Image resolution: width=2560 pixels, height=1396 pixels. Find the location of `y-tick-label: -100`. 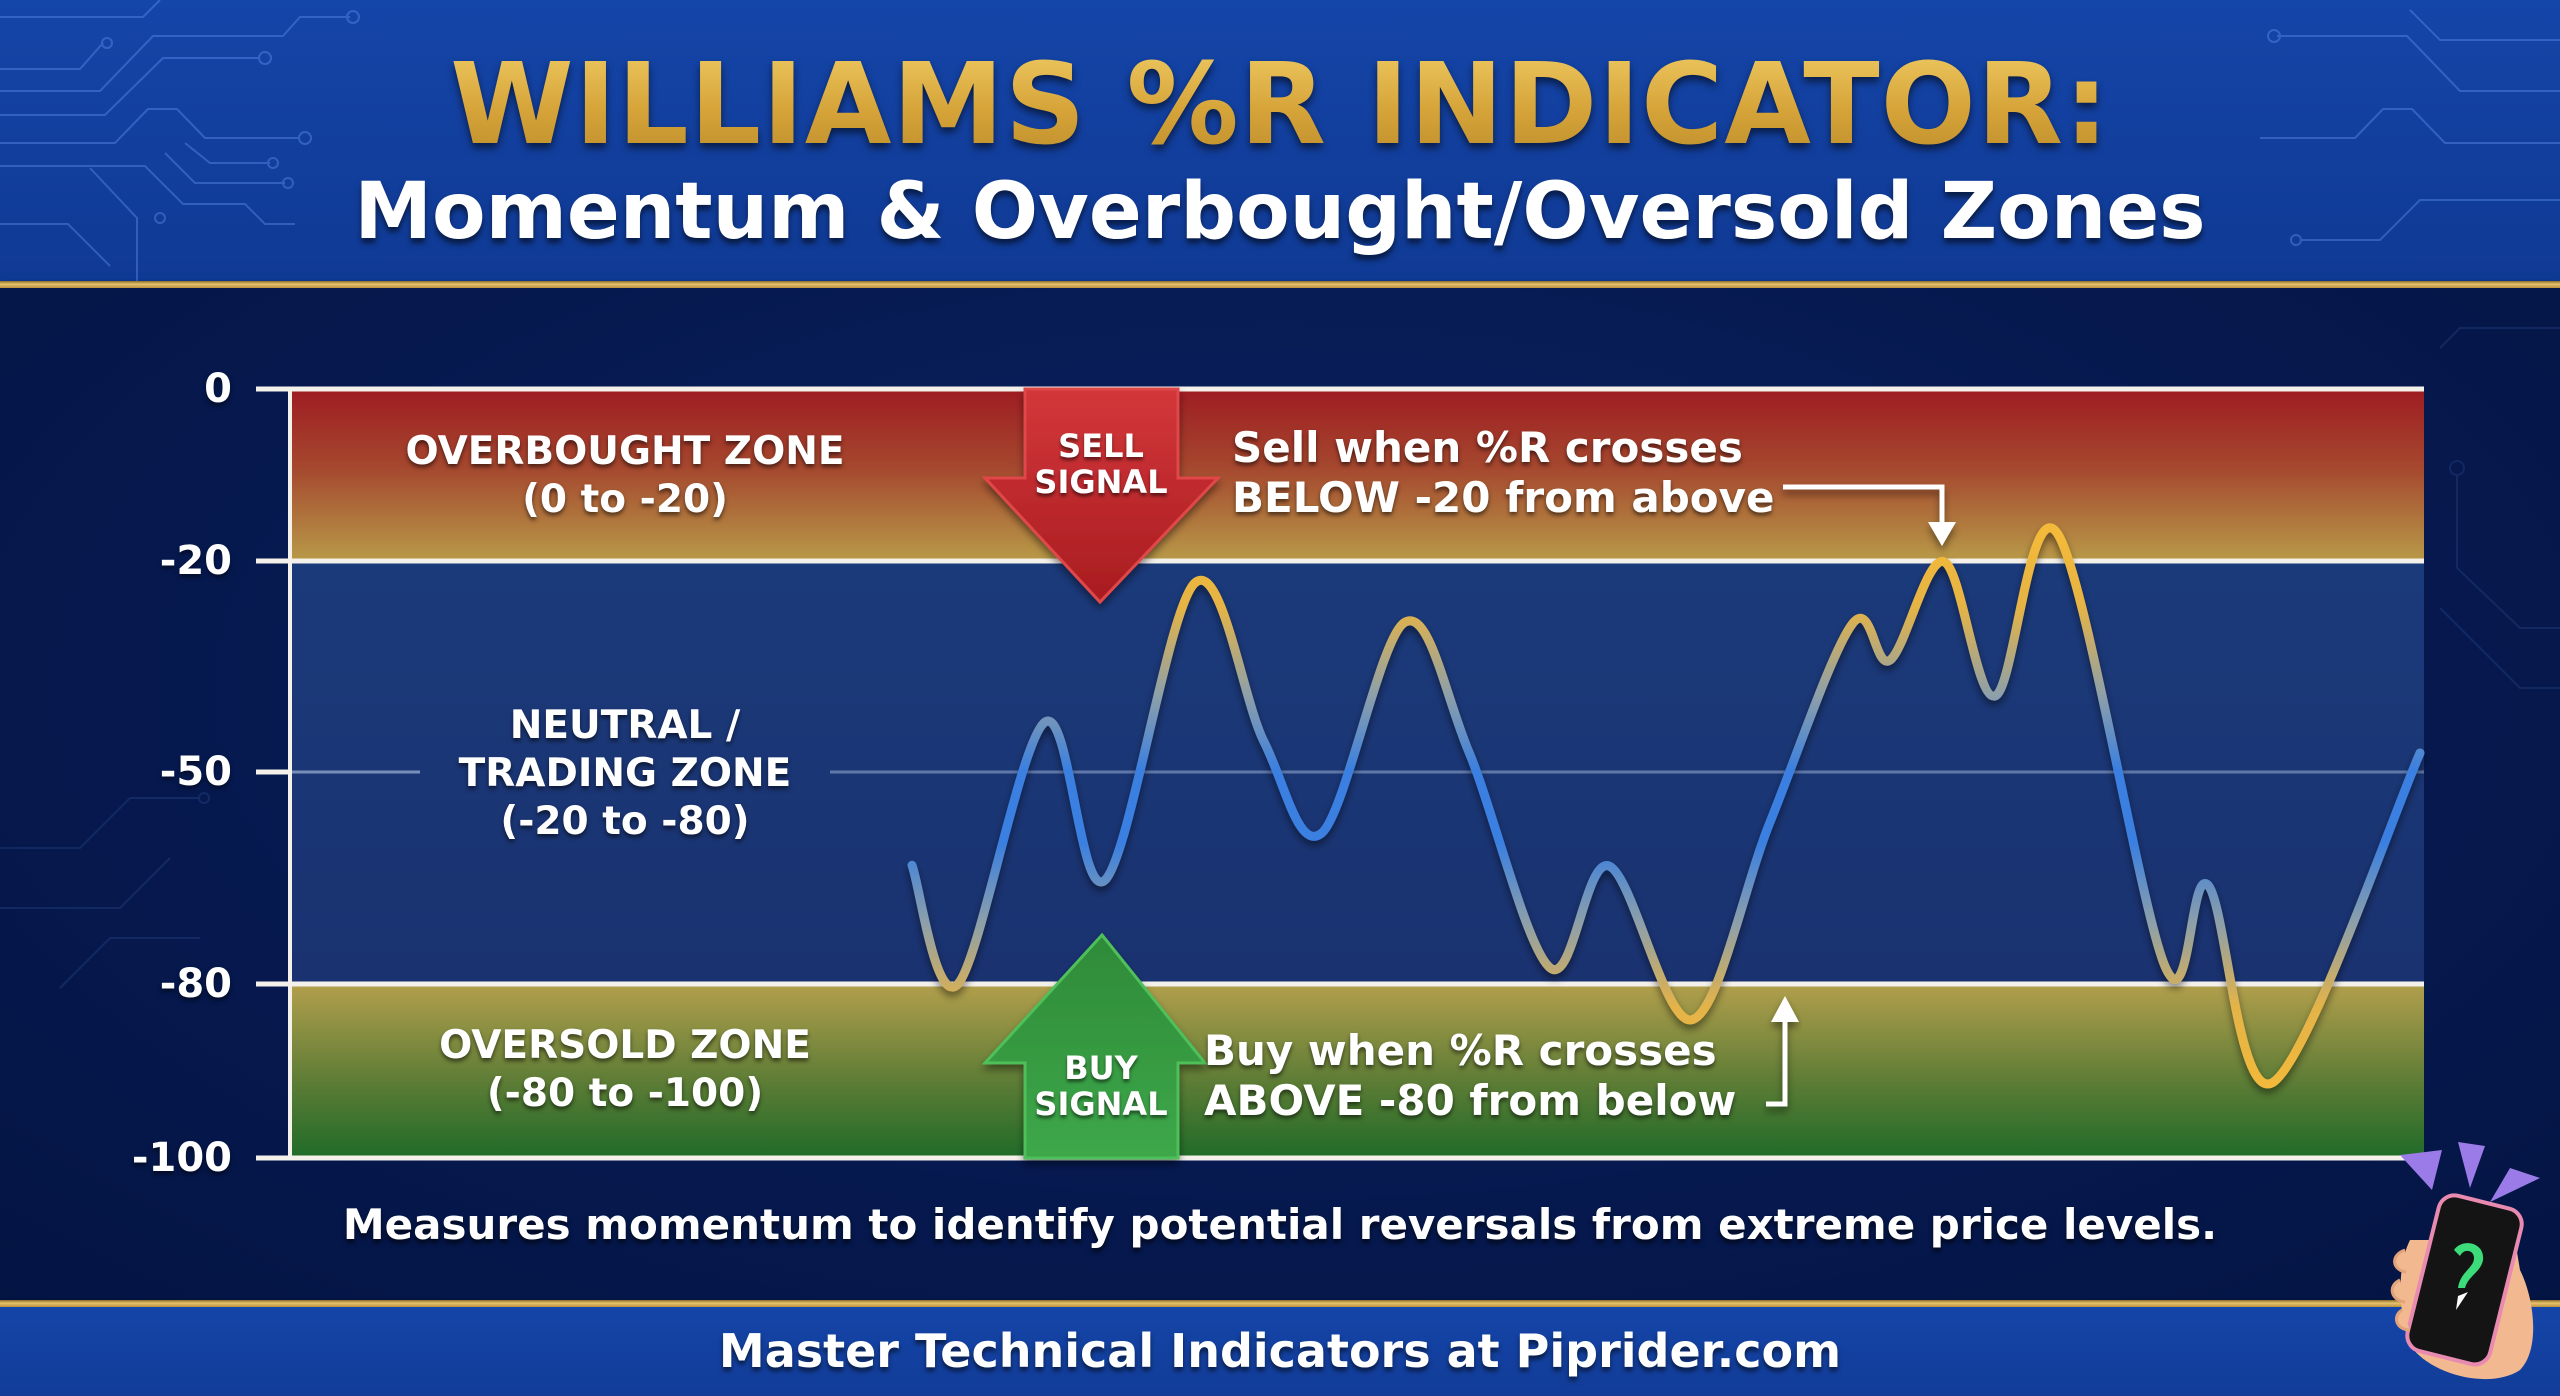

y-tick-label: -100 is located at coordinates (181, 1158).